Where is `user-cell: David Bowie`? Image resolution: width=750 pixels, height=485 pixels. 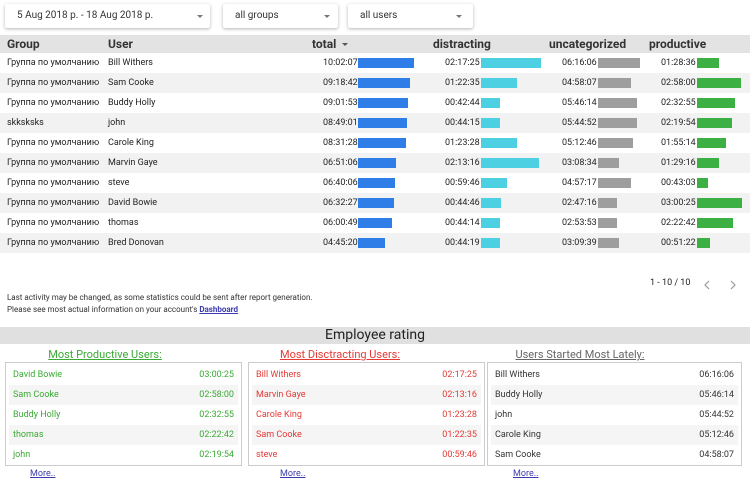
user-cell: David Bowie is located at coordinates (133, 203).